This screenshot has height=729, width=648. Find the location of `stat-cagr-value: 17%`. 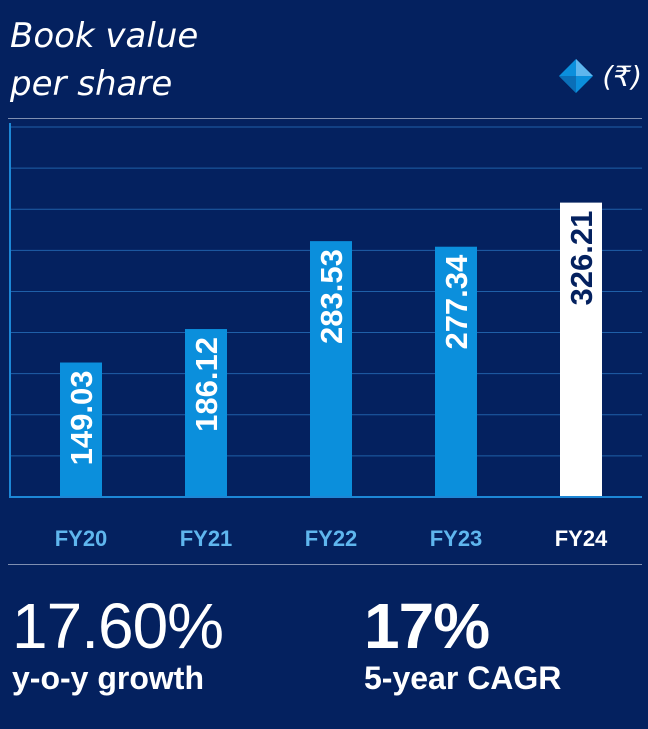

stat-cagr-value: 17% is located at coordinates (427, 626).